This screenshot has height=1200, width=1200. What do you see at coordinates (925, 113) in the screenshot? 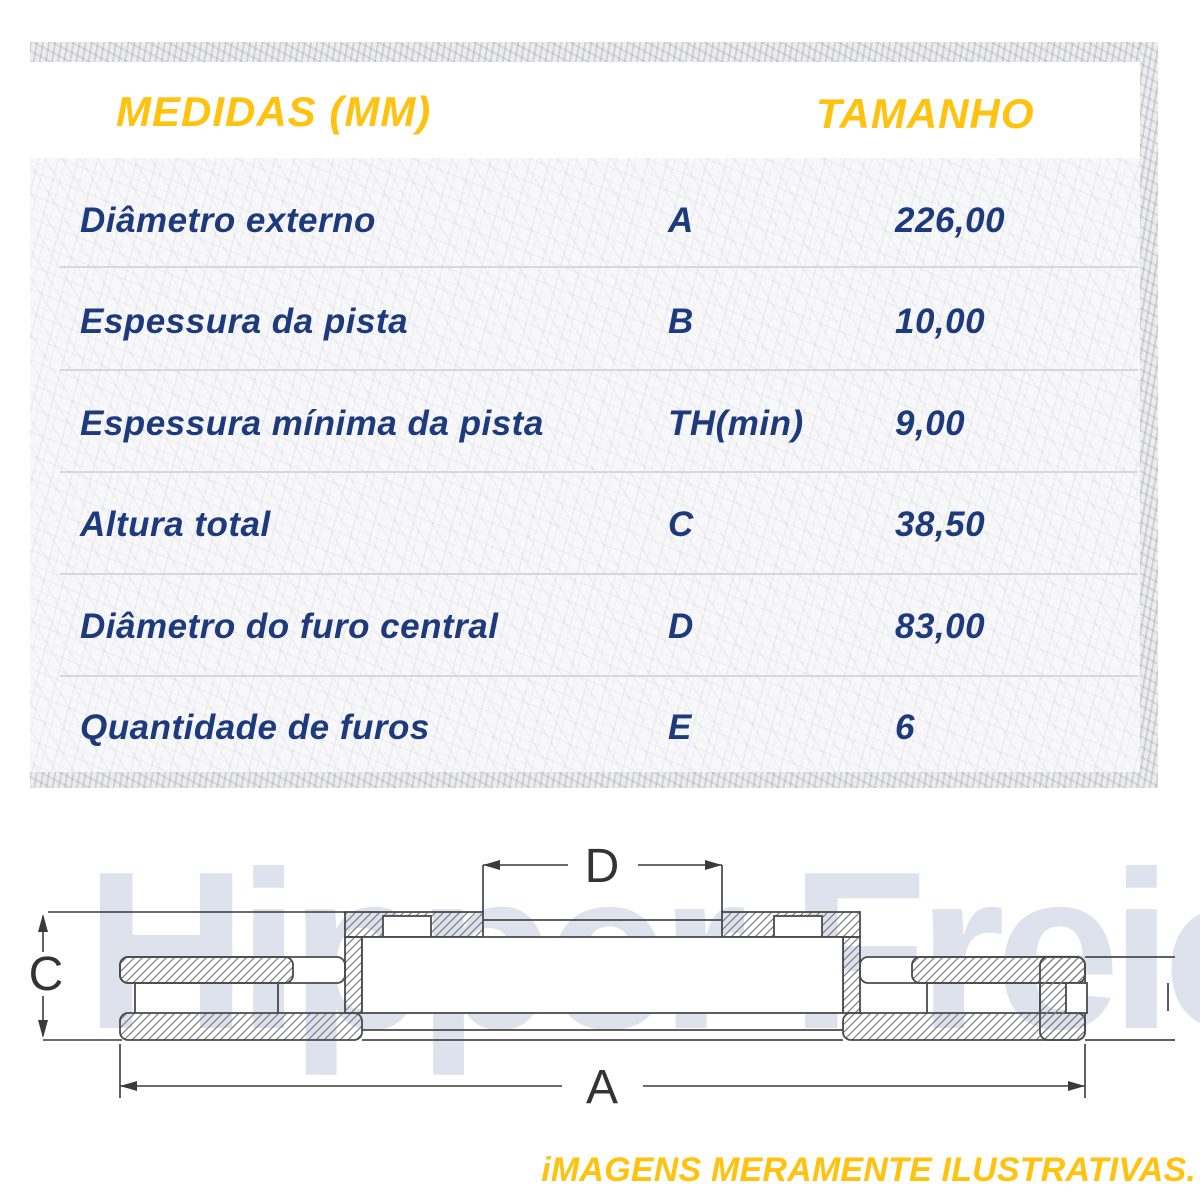
I see `column-header-size: TAMANHO` at bounding box center [925, 113].